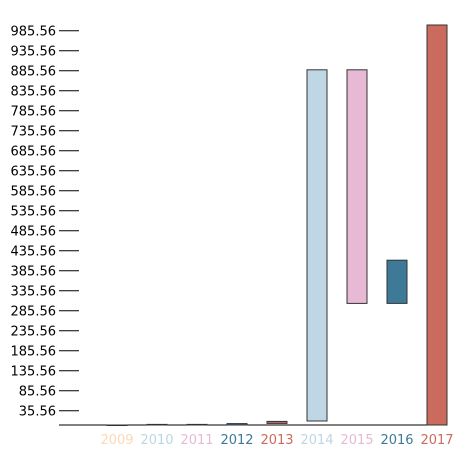  I want to click on y-tick-label: 835.56, so click(34, 91).